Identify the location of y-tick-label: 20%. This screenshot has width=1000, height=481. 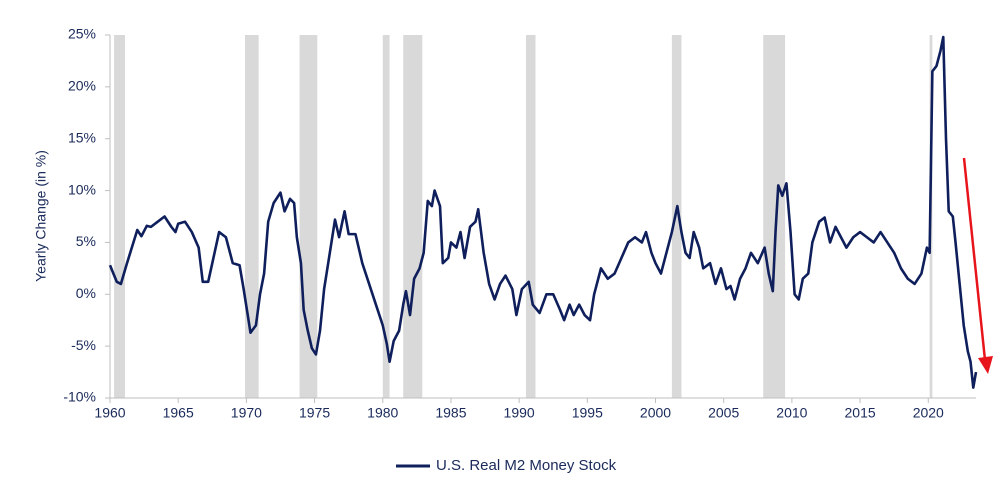
(82, 86).